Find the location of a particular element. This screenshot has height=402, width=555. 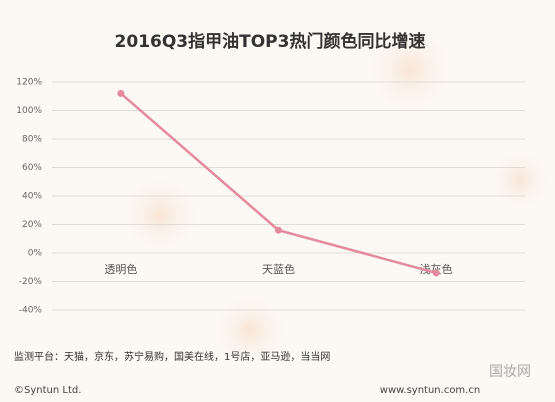

y-tick-label: 80% is located at coordinates (32, 140).